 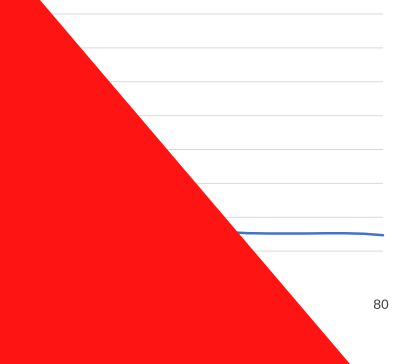 I want to click on x-tick-label-1: 80, so click(x=381, y=304).